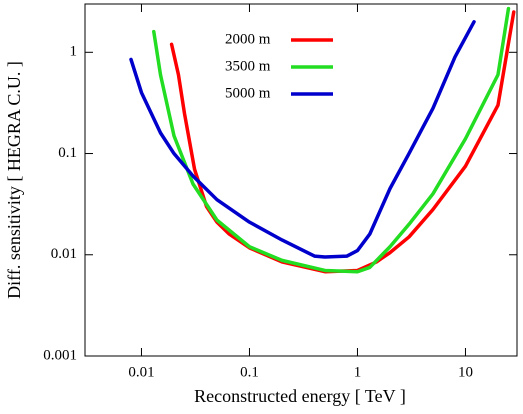  Describe the element at coordinates (248, 66) in the screenshot. I see `legend-label: 3500 m` at that location.